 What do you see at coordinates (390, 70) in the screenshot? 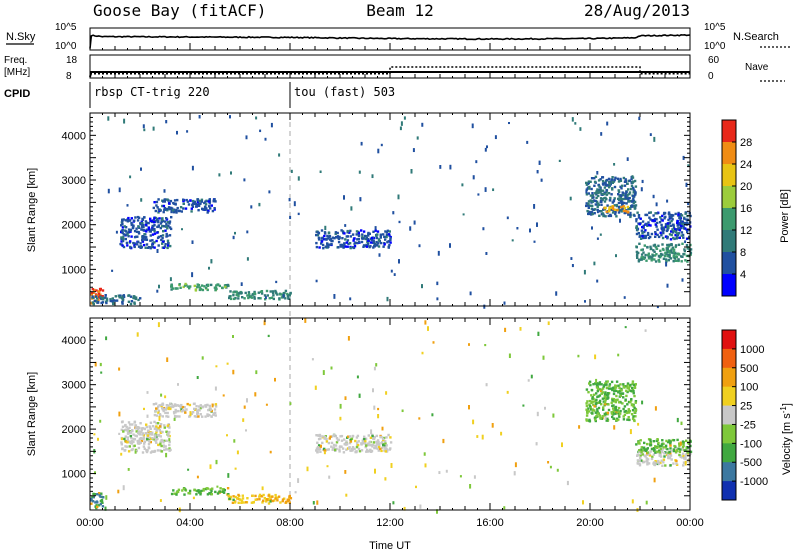
I see `nave-series-line` at bounding box center [390, 70].